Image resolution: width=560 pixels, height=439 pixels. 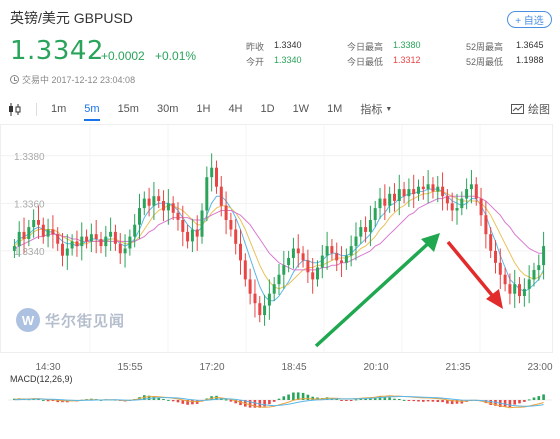 I want to click on trend-arrow-up-head, so click(x=430, y=242).